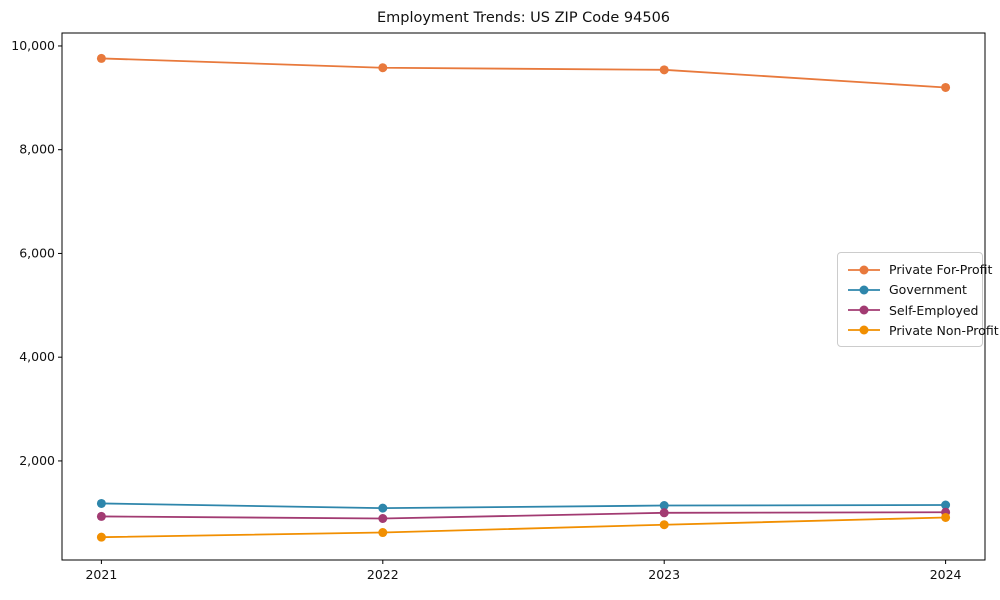 Image resolution: width=1000 pixels, height=600 pixels. What do you see at coordinates (941, 269) in the screenshot?
I see `legend-label: Private For-Profit` at bounding box center [941, 269].